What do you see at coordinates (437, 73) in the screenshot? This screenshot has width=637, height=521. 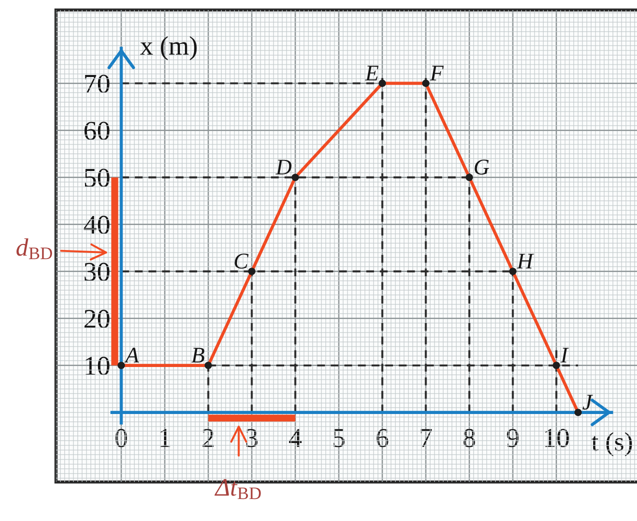 I see `annotation: F` at bounding box center [437, 73].